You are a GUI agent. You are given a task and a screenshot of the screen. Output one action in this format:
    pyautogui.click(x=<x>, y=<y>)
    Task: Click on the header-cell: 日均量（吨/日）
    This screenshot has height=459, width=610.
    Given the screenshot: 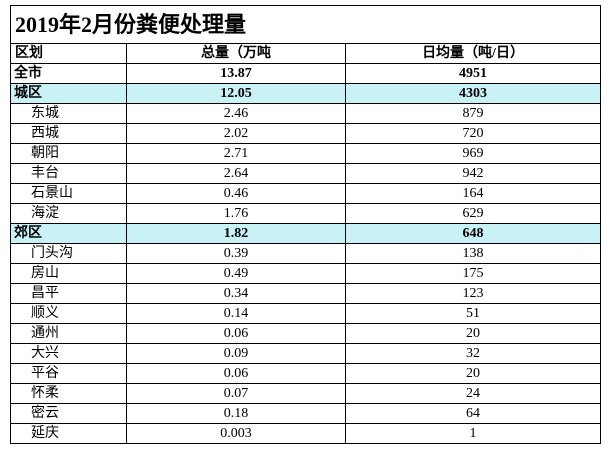 What is the action you would take?
    pyautogui.click(x=473, y=53)
    